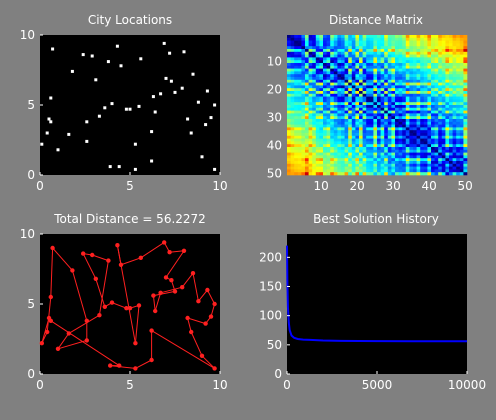 The width and height of the screenshot is (496, 420). I want to click on route-city-point, so click(99, 315).